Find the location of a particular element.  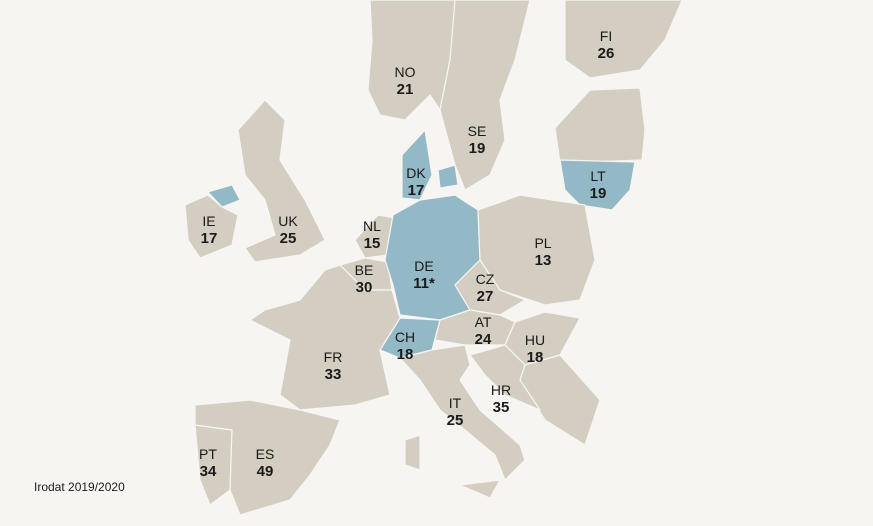

country-code: FI is located at coordinates (606, 36).